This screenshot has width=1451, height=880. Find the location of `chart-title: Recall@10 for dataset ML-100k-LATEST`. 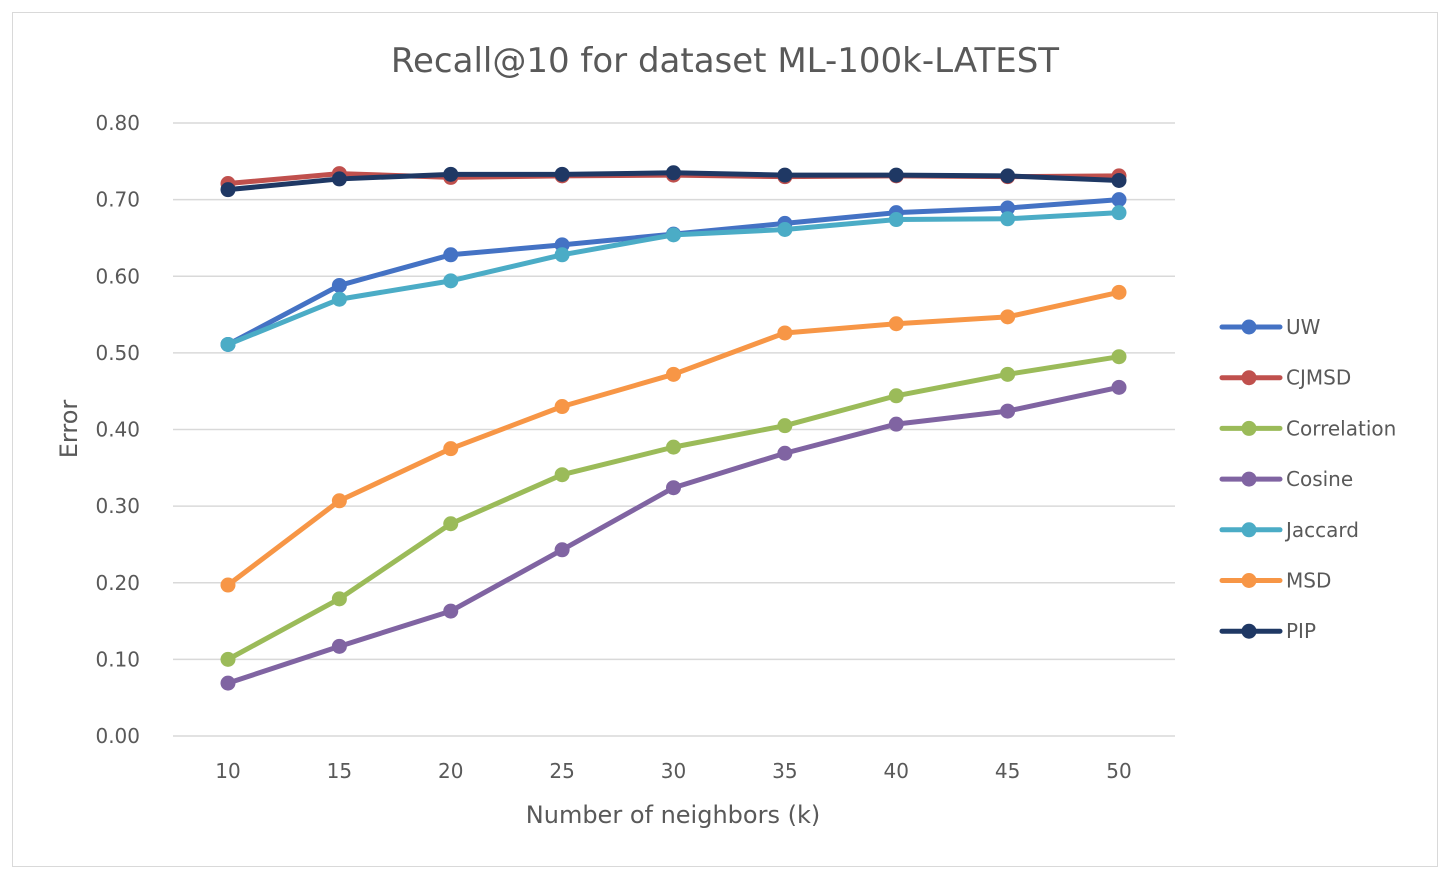

chart-title: Recall@10 for dataset ML-100k-LATEST is located at coordinates (725, 61).